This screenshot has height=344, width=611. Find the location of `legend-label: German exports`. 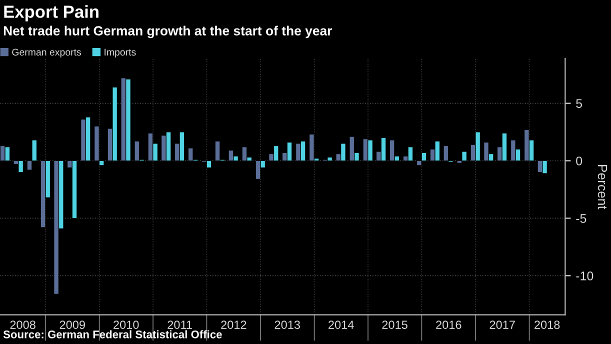

legend-label: German exports is located at coordinates (47, 53).